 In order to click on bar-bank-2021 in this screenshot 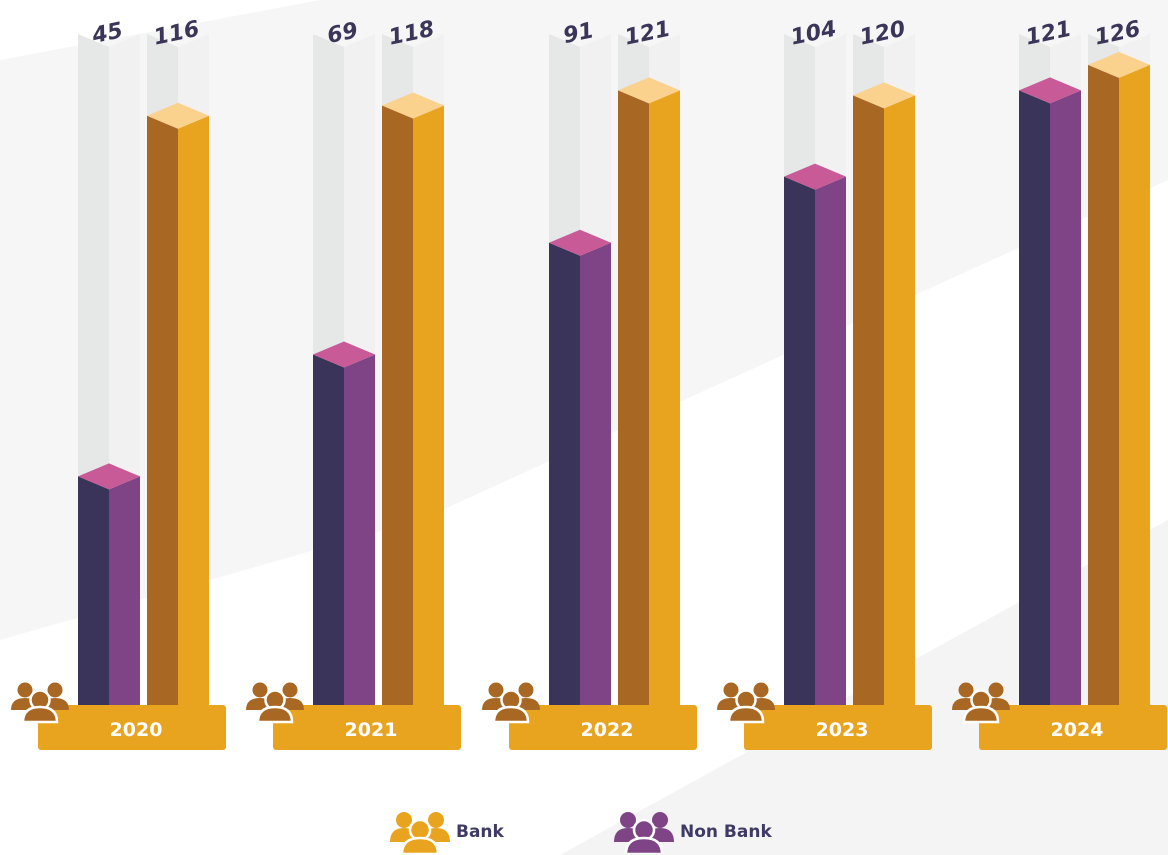, I will do `click(413, 398)`.